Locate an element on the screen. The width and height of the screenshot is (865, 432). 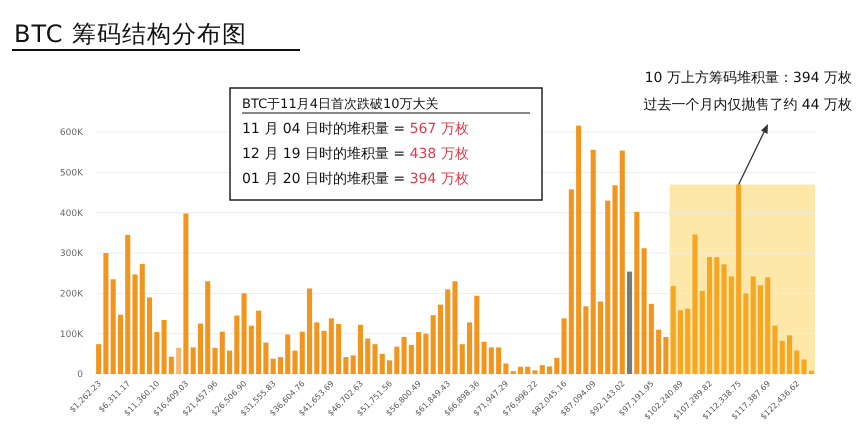
annotation: 过去一个月内仅抛售了约 44 万枚 is located at coordinates (747, 105).